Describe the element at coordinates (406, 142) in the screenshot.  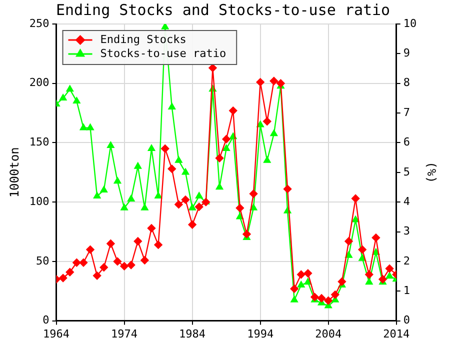
I see `y2-tick-label: 6` at that location.